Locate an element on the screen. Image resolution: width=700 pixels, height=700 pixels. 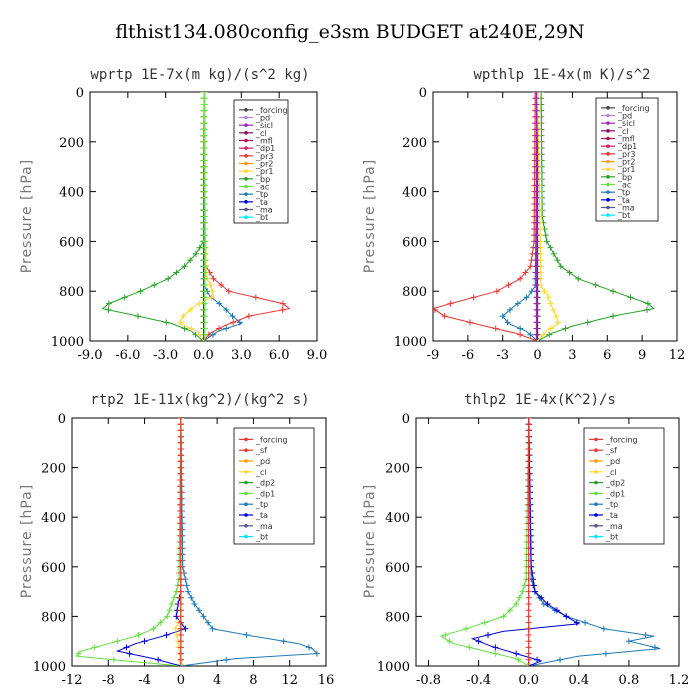
legend-label: _cl is located at coordinates (261, 133).